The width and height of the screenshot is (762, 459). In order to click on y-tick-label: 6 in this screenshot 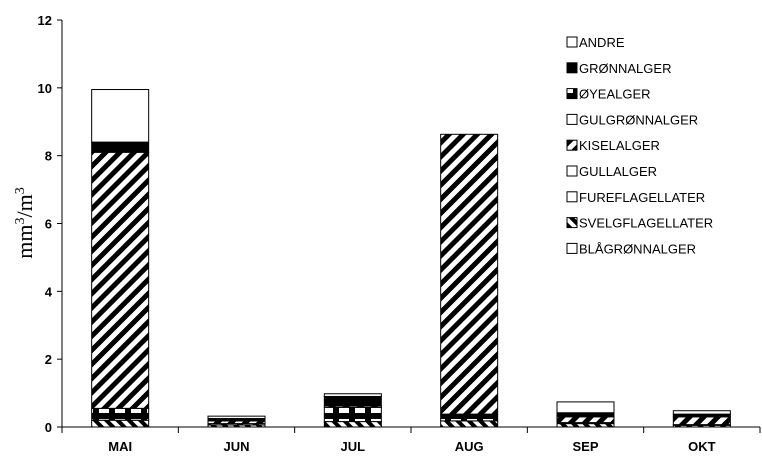, I will do `click(48, 224)`.